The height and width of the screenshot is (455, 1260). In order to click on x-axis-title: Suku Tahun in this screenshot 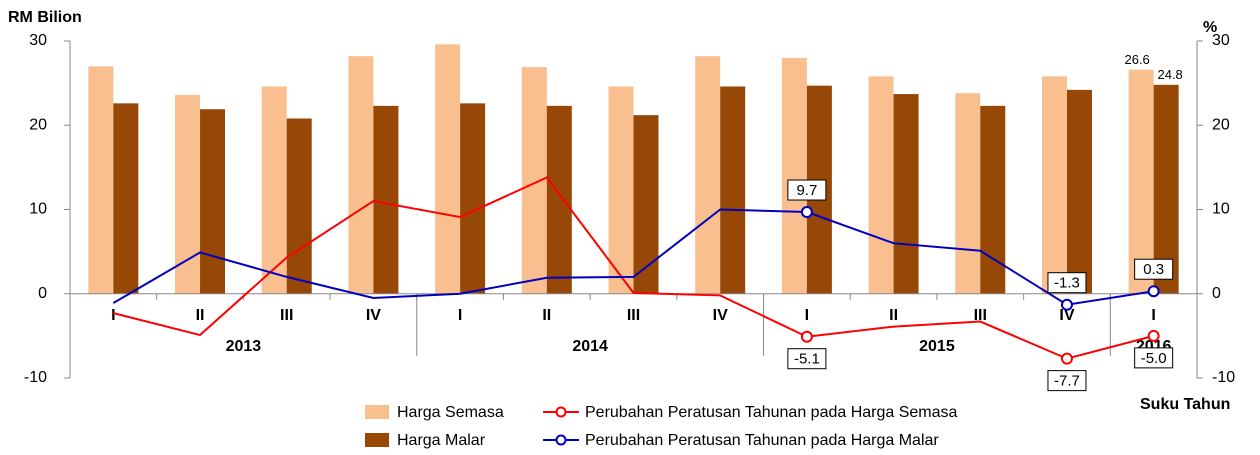, I will do `click(1185, 404)`.